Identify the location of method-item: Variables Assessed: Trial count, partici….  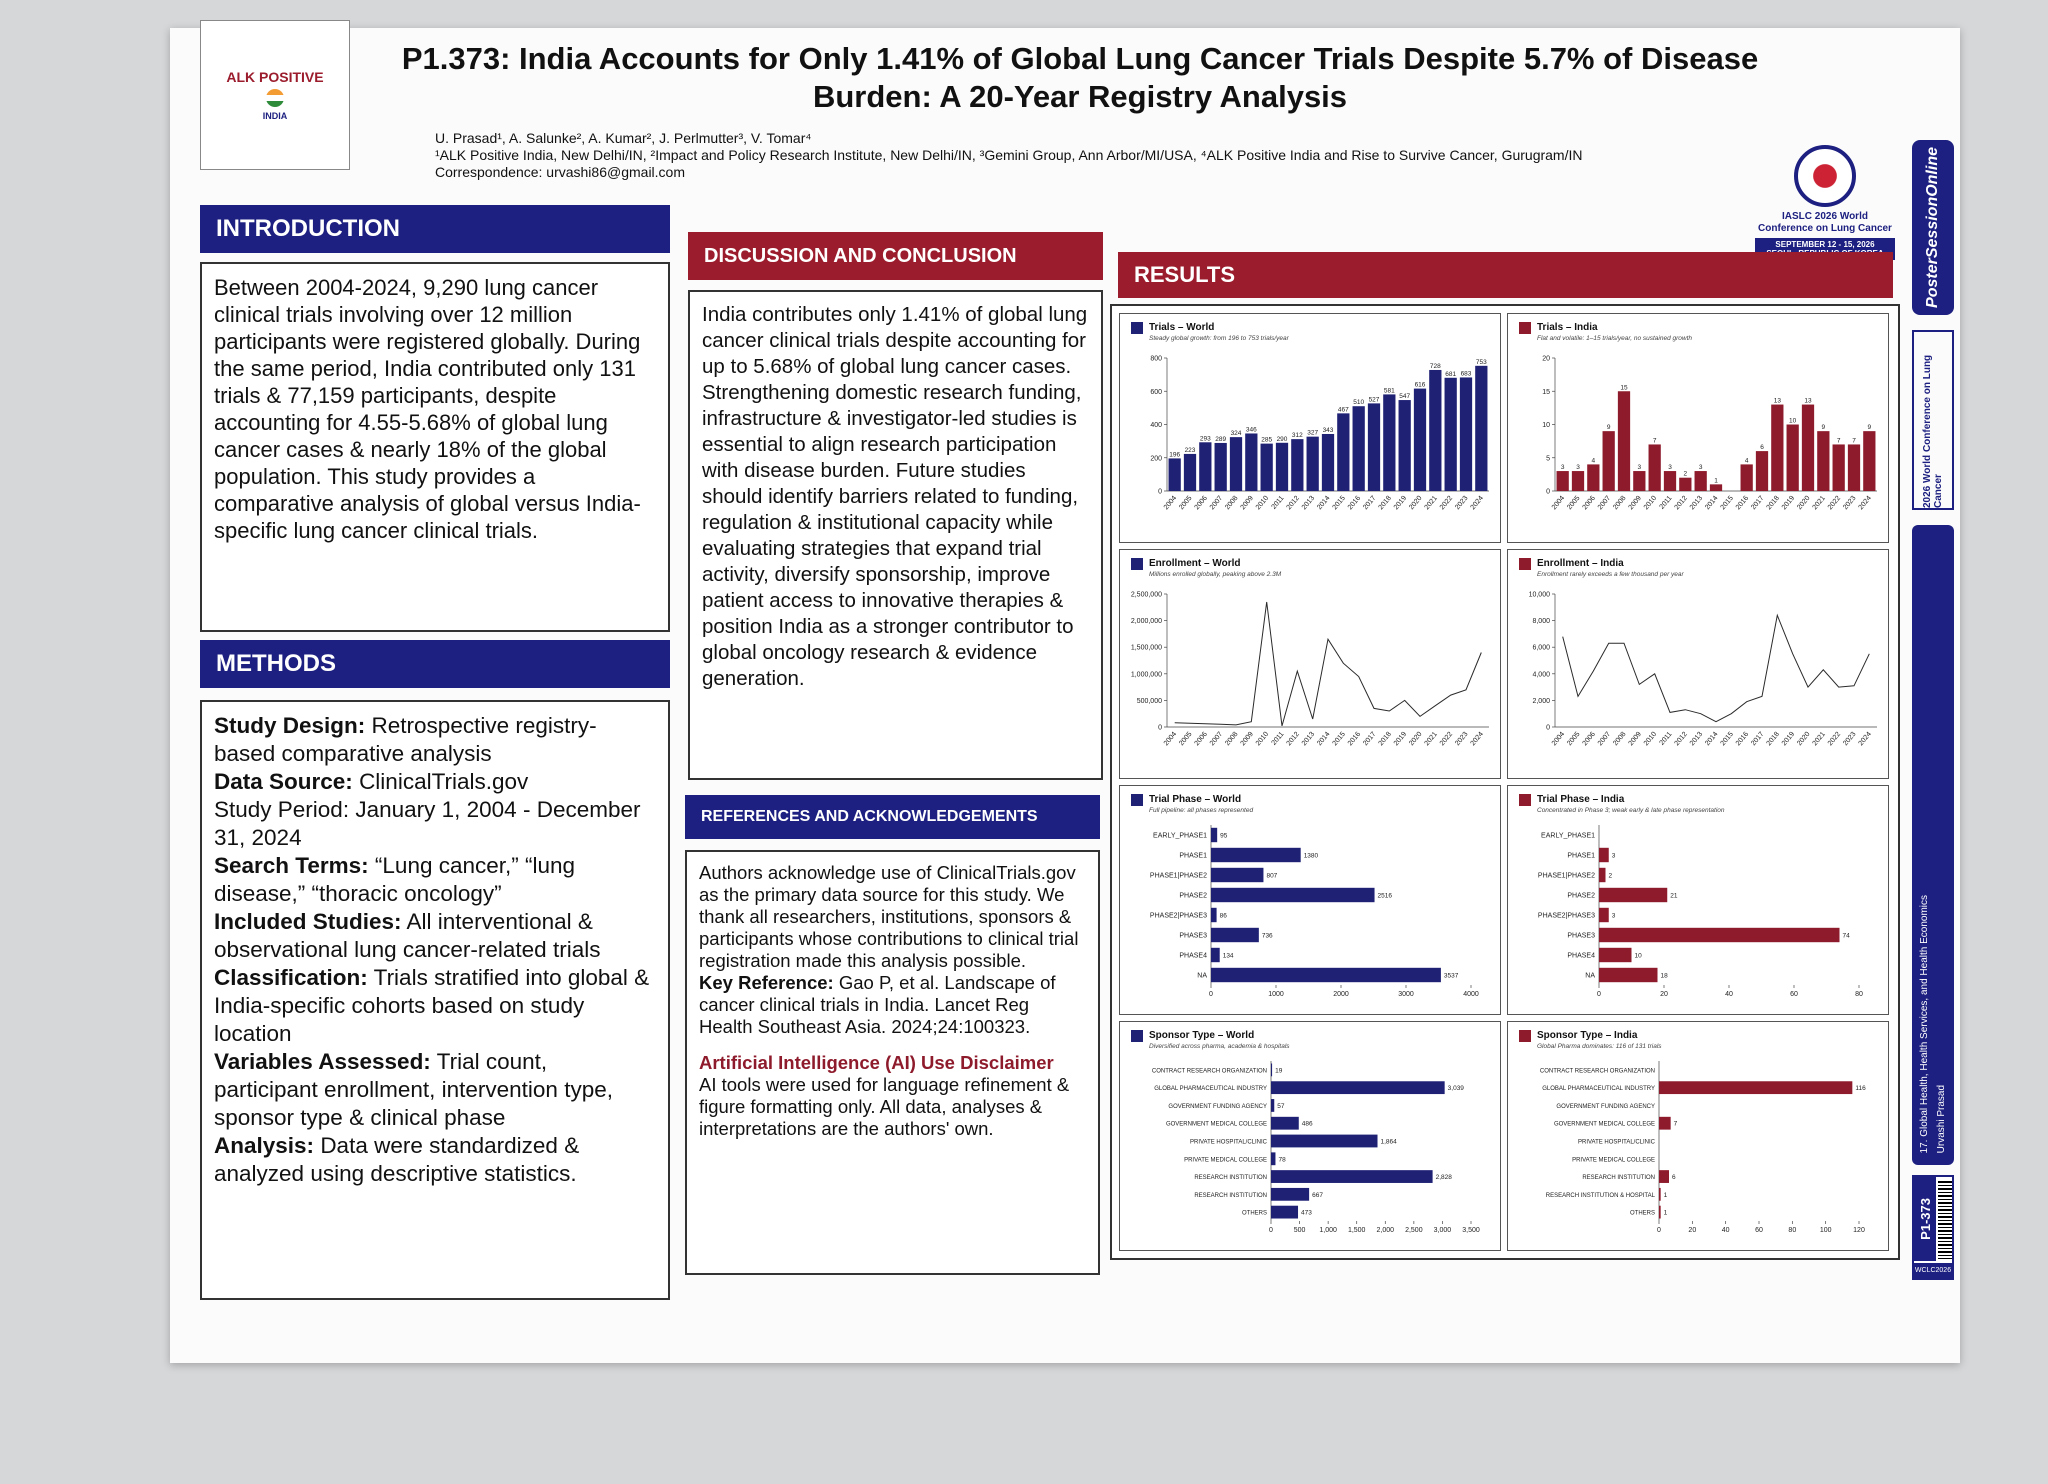
(435, 1090).